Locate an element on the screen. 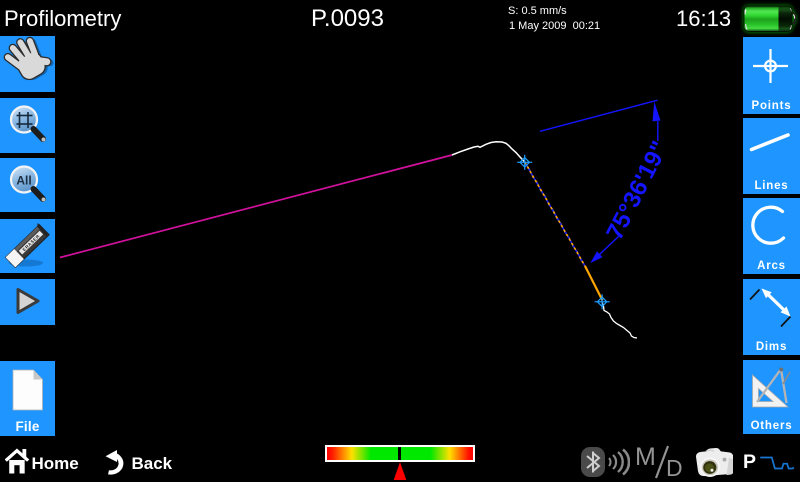 Image resolution: width=800 pixels, height=482 pixels. svg-text: All is located at coordinates (23, 180).